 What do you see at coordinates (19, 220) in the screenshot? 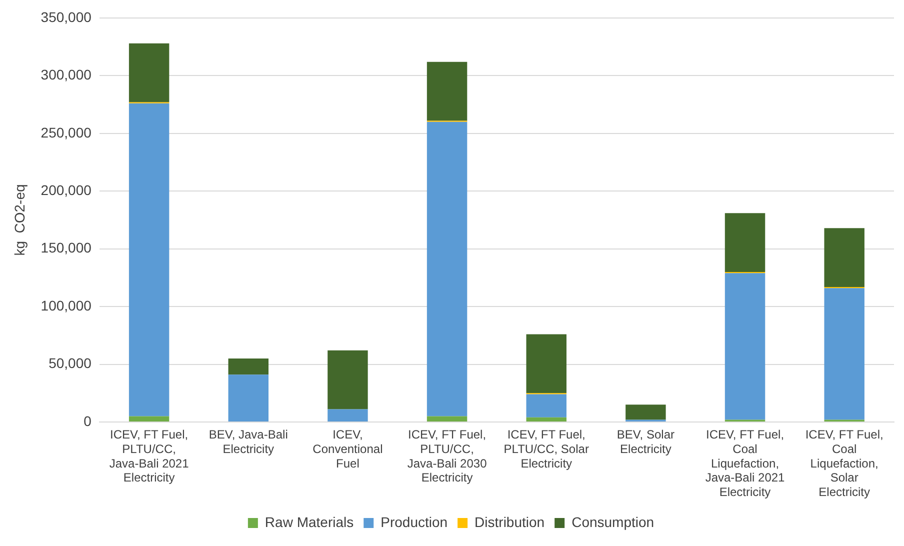
I see `y-axis-title: kg CO2-eq` at bounding box center [19, 220].